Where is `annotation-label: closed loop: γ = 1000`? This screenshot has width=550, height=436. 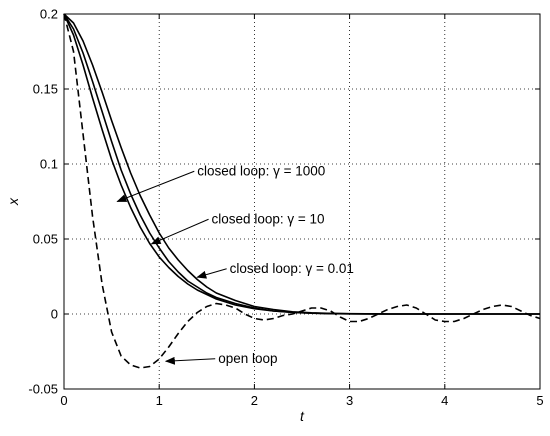
annotation-label: closed loop: γ = 1000 is located at coordinates (261, 170).